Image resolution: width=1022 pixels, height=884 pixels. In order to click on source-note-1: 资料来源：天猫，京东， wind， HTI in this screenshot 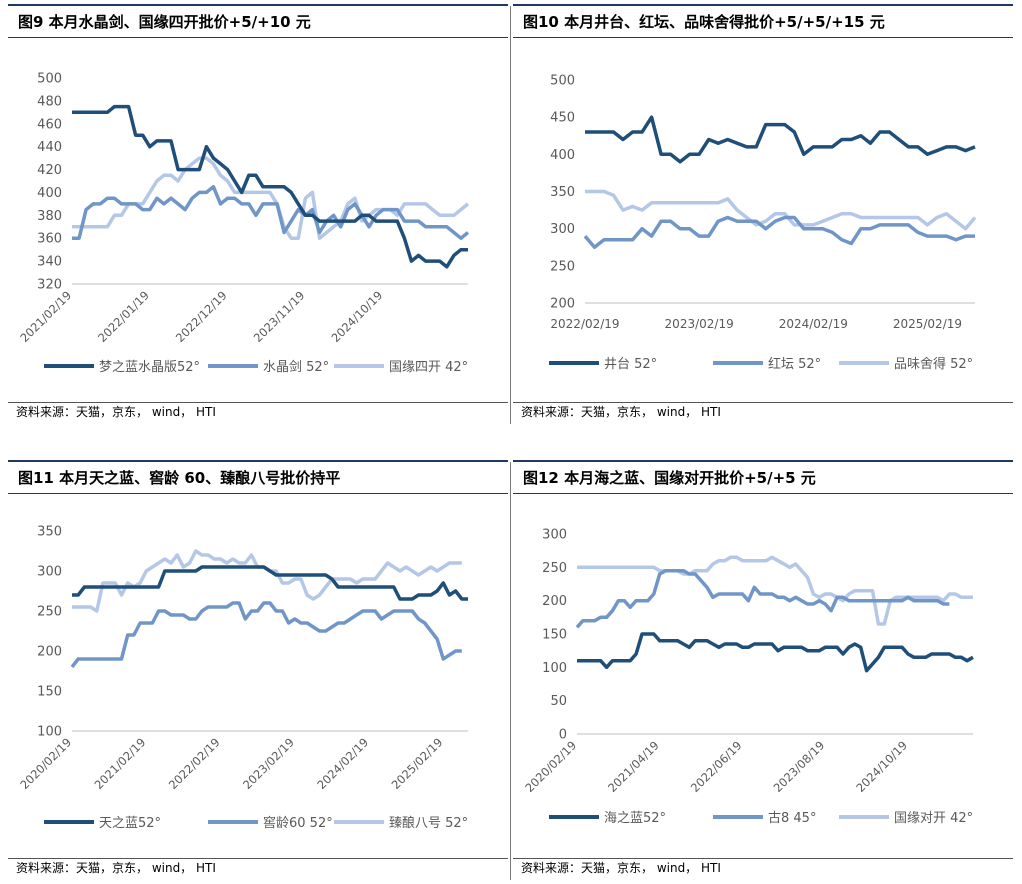, I will do `click(258, 411)`.